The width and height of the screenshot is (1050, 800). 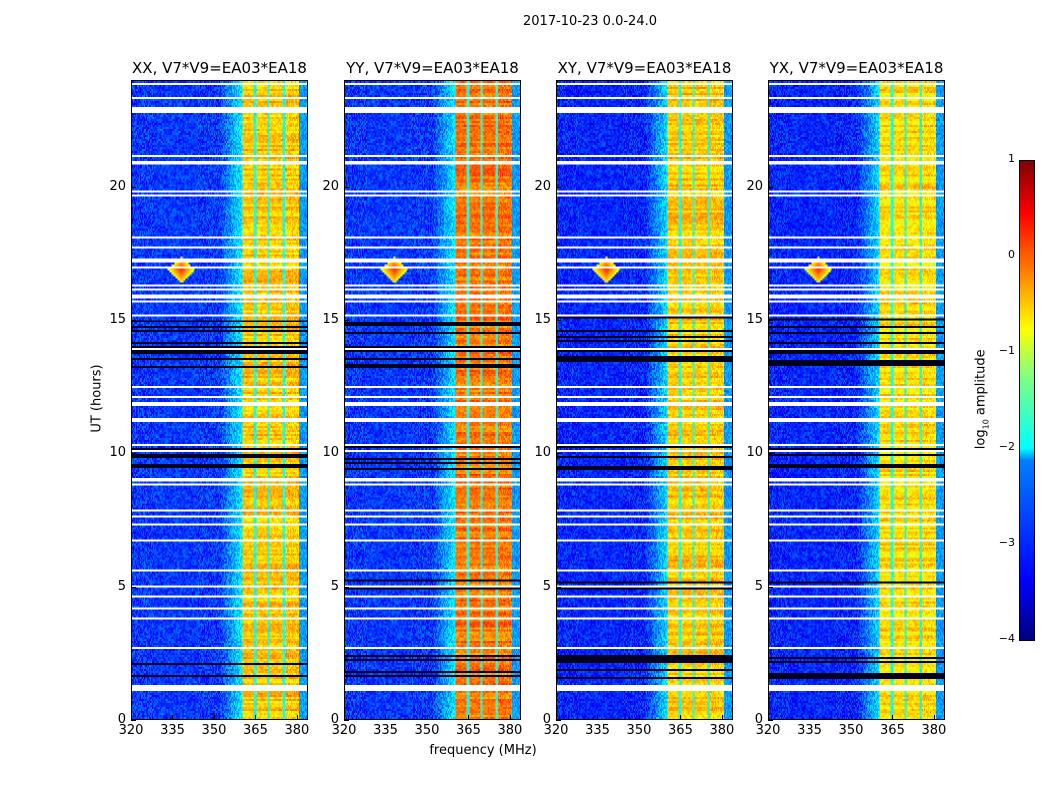 I want to click on heatmap-panel-yx, so click(x=856, y=400).